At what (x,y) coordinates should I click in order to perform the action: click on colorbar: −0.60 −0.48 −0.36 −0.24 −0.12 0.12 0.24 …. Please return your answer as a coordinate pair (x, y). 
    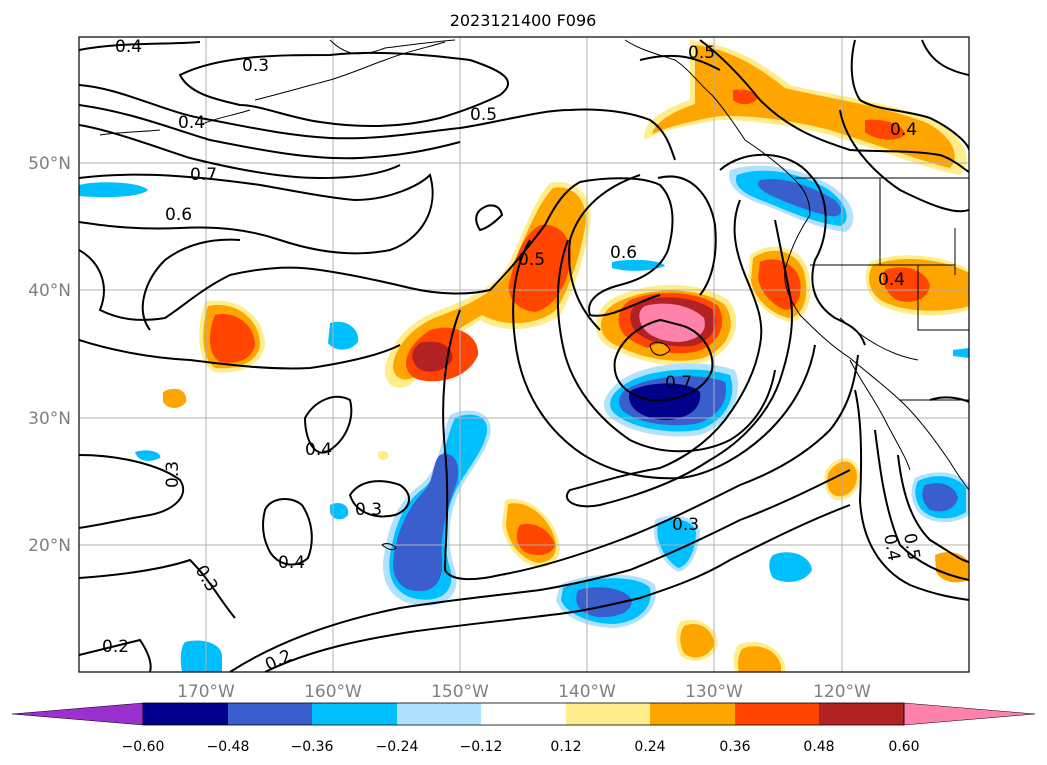
    Looking at the image, I should click on (523, 728).